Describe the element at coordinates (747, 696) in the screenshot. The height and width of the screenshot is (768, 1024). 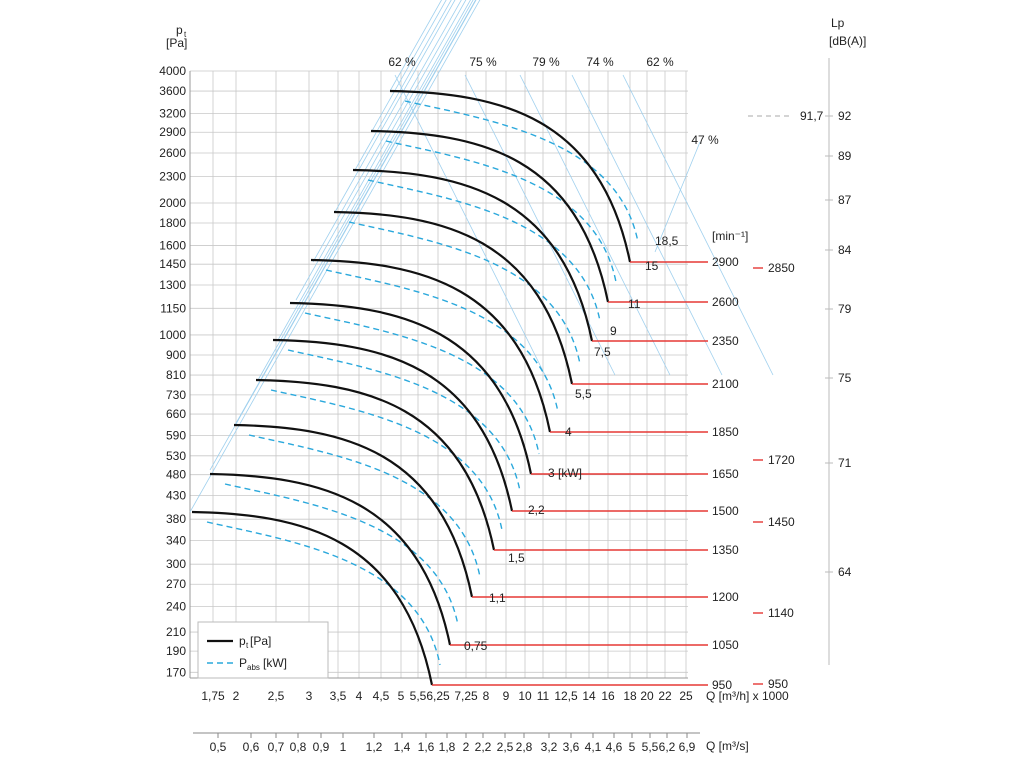
I see `x-axis-label-m3h: Q [m³/h] x 1000` at that location.